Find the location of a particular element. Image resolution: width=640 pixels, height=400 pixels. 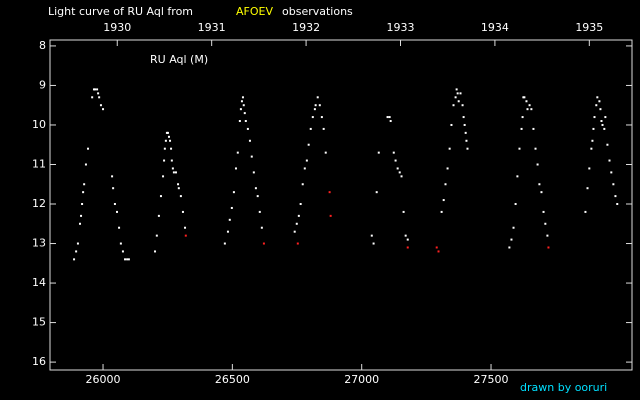

y-tick-label: 13 is located at coordinates (39, 243).